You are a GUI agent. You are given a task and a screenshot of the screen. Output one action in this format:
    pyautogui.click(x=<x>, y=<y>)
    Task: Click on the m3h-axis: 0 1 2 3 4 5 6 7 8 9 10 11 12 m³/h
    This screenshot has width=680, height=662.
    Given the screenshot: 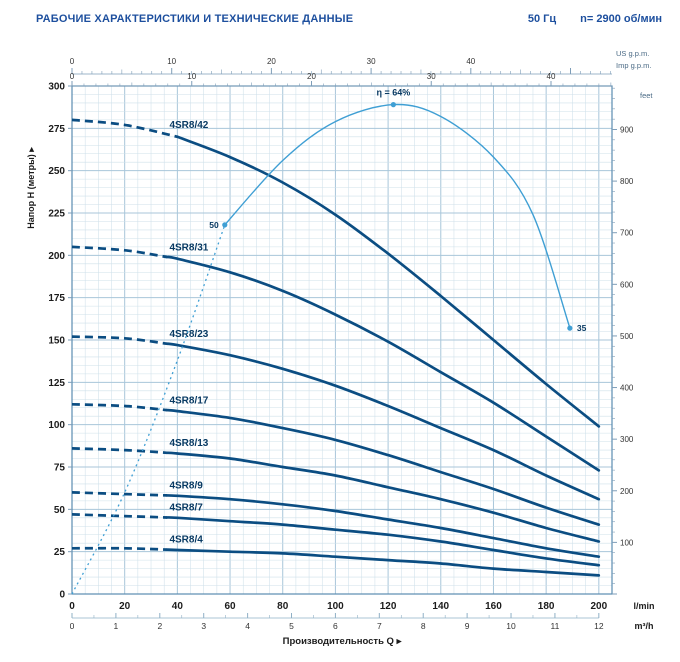 What is the action you would take?
    pyautogui.click(x=362, y=622)
    